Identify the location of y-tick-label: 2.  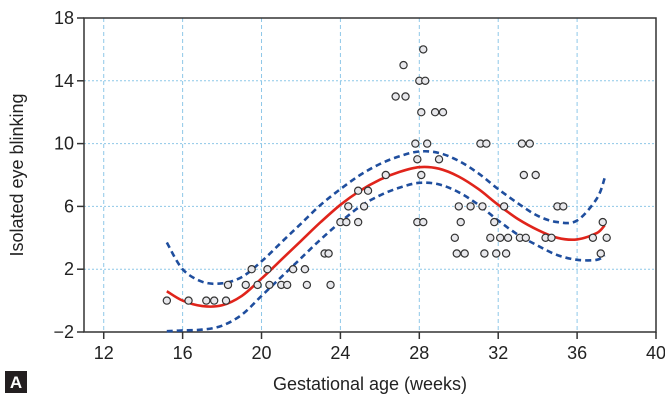
(69, 269).